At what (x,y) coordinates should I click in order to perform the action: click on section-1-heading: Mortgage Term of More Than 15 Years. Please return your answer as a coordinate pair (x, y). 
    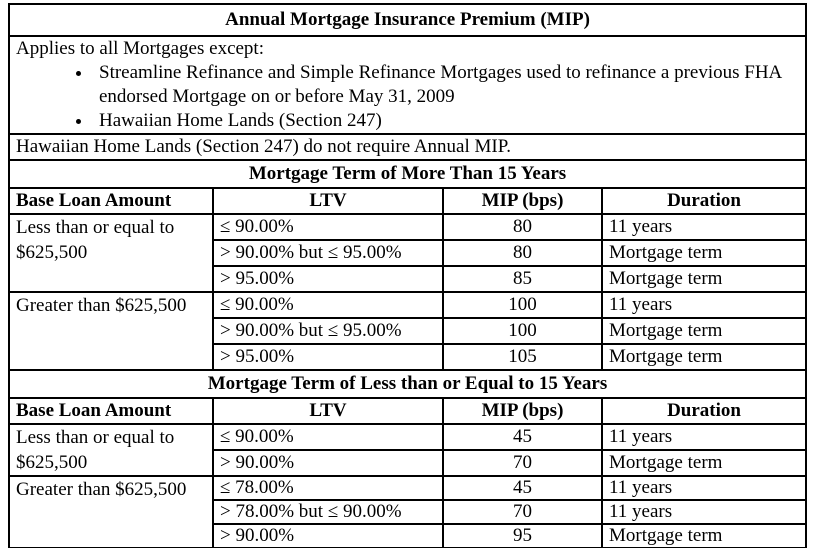
    Looking at the image, I should click on (407, 174).